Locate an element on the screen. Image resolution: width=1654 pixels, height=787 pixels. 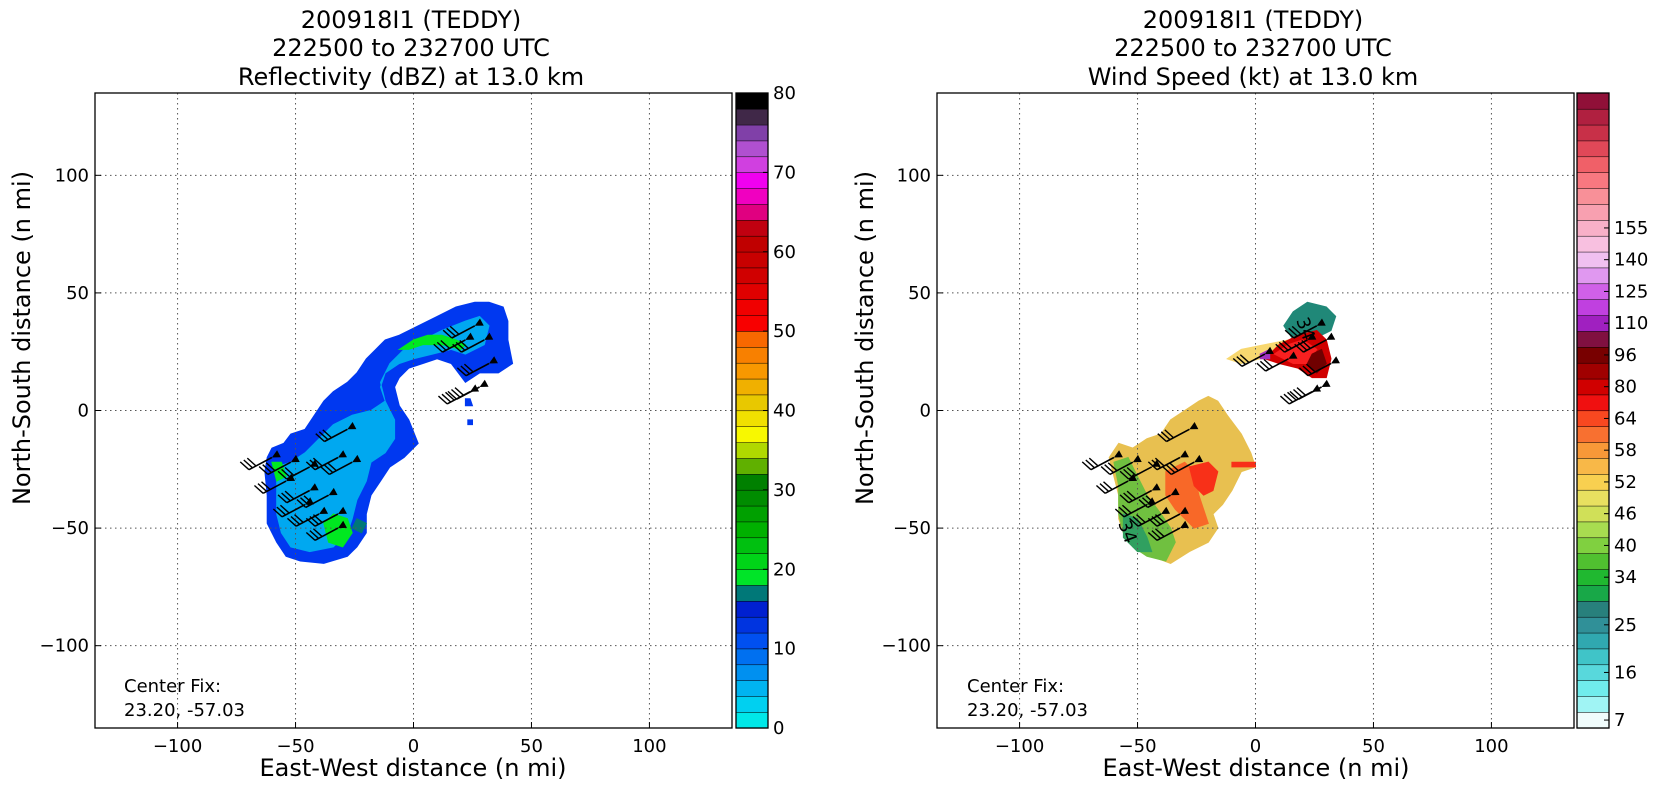
colorbar: 7 16 25 34 40 46 52 58 64 80 96 110 125 140 155 is located at coordinates (1612, 411).